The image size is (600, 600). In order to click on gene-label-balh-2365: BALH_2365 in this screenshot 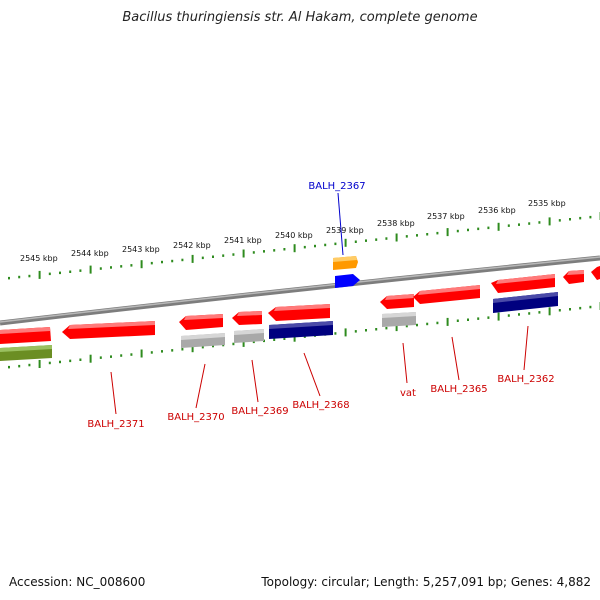, I will do `click(458, 389)`.